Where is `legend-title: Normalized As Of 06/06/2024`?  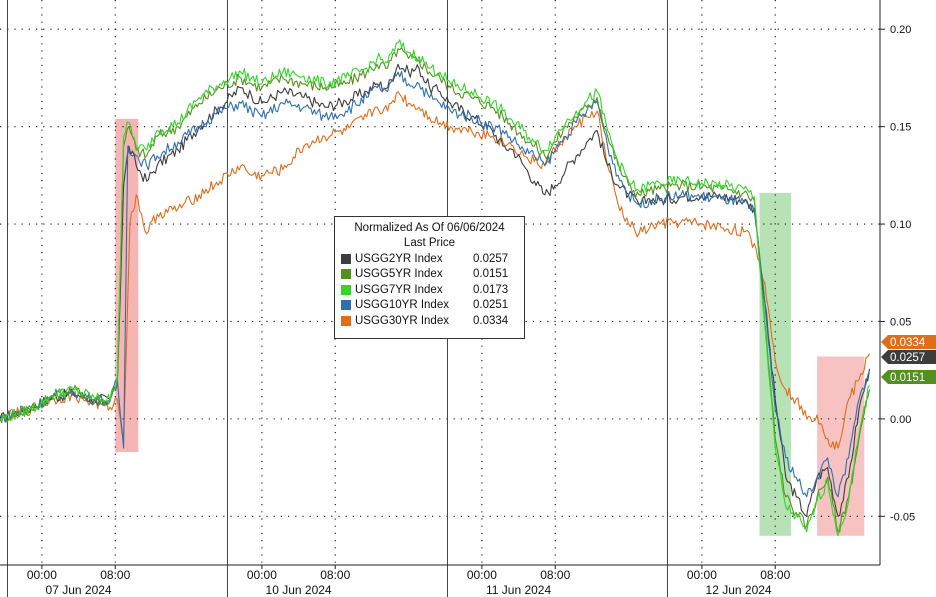 legend-title: Normalized As Of 06/06/2024 is located at coordinates (429, 228).